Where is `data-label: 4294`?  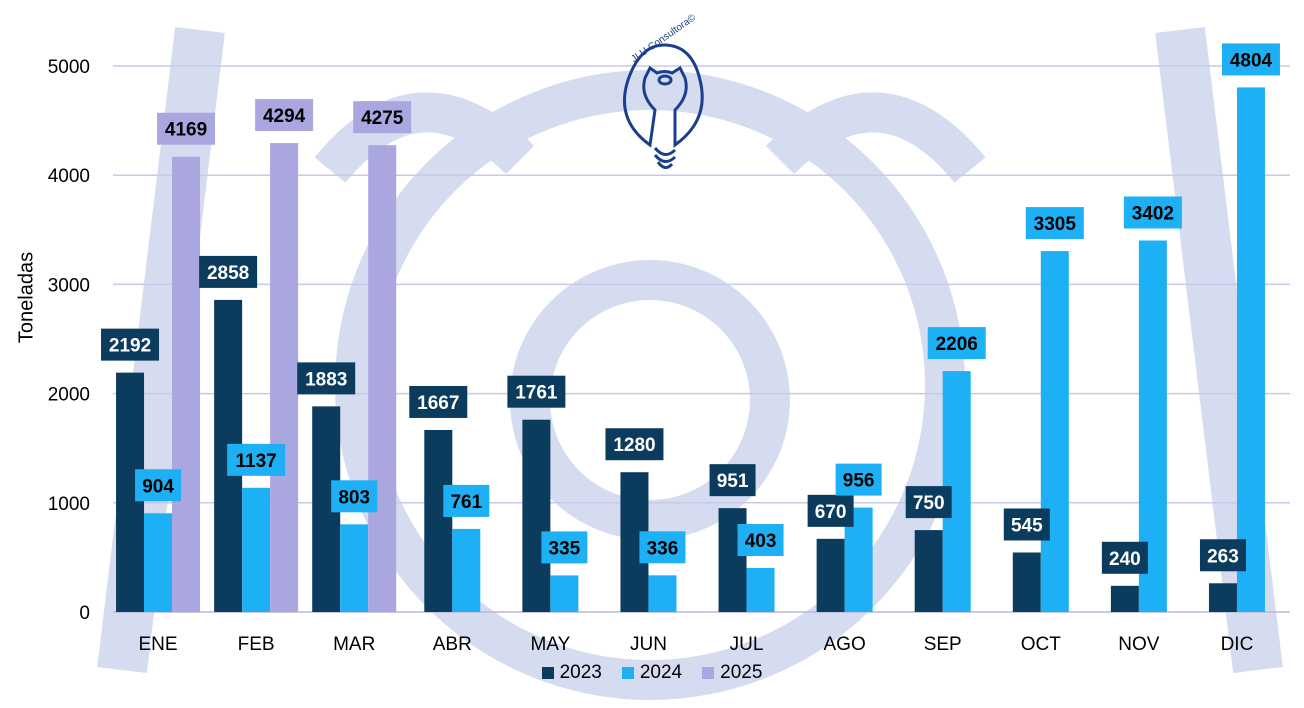 data-label: 4294 is located at coordinates (284, 116).